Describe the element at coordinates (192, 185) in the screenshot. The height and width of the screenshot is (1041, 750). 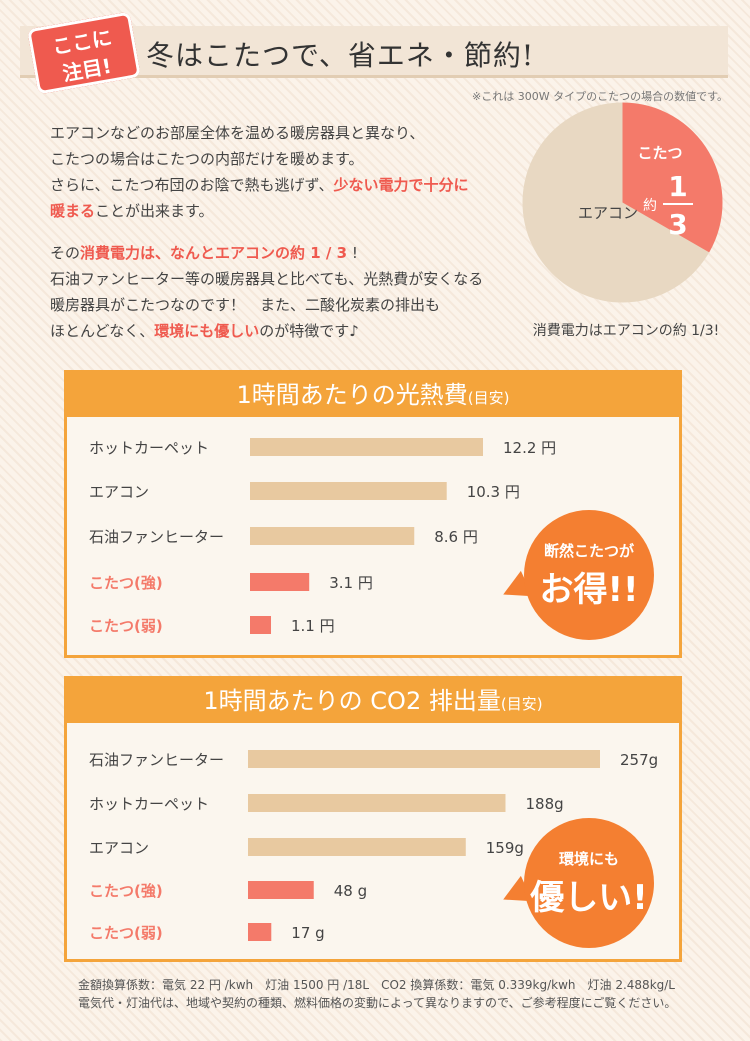
I see `intro-text: さらに、こたつ布団のお陰で熱も逃げず、` at that location.